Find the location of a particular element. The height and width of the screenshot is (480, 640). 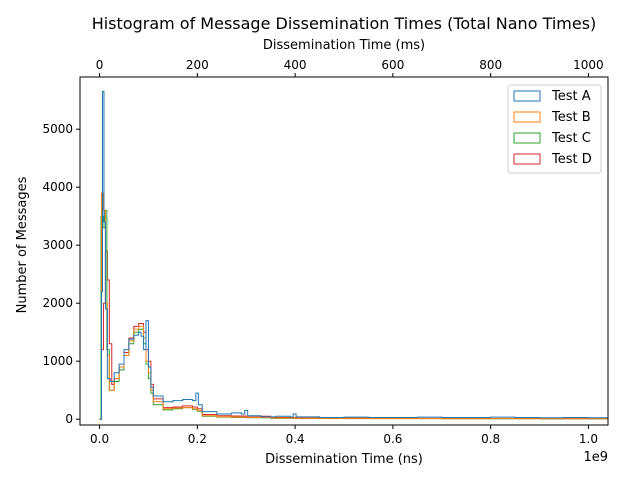

top-x-tick-label: 600 is located at coordinates (392, 65).